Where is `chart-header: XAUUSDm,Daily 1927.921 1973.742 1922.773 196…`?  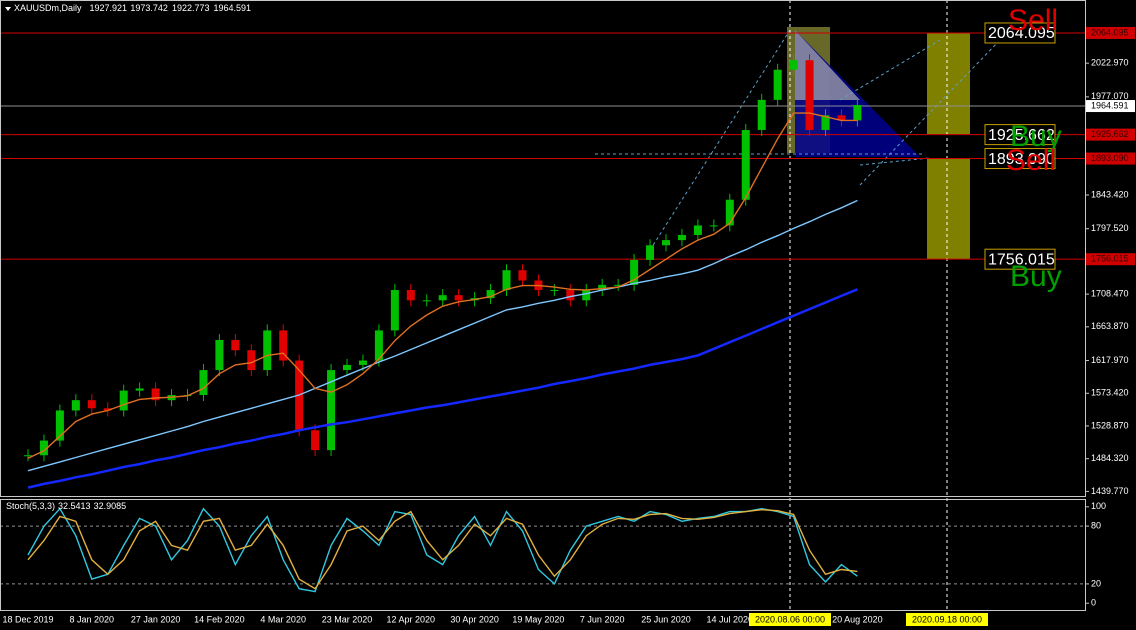 chart-header: XAUUSDm,Daily 1927.921 1973.742 1922.773 196… is located at coordinates (132, 8).